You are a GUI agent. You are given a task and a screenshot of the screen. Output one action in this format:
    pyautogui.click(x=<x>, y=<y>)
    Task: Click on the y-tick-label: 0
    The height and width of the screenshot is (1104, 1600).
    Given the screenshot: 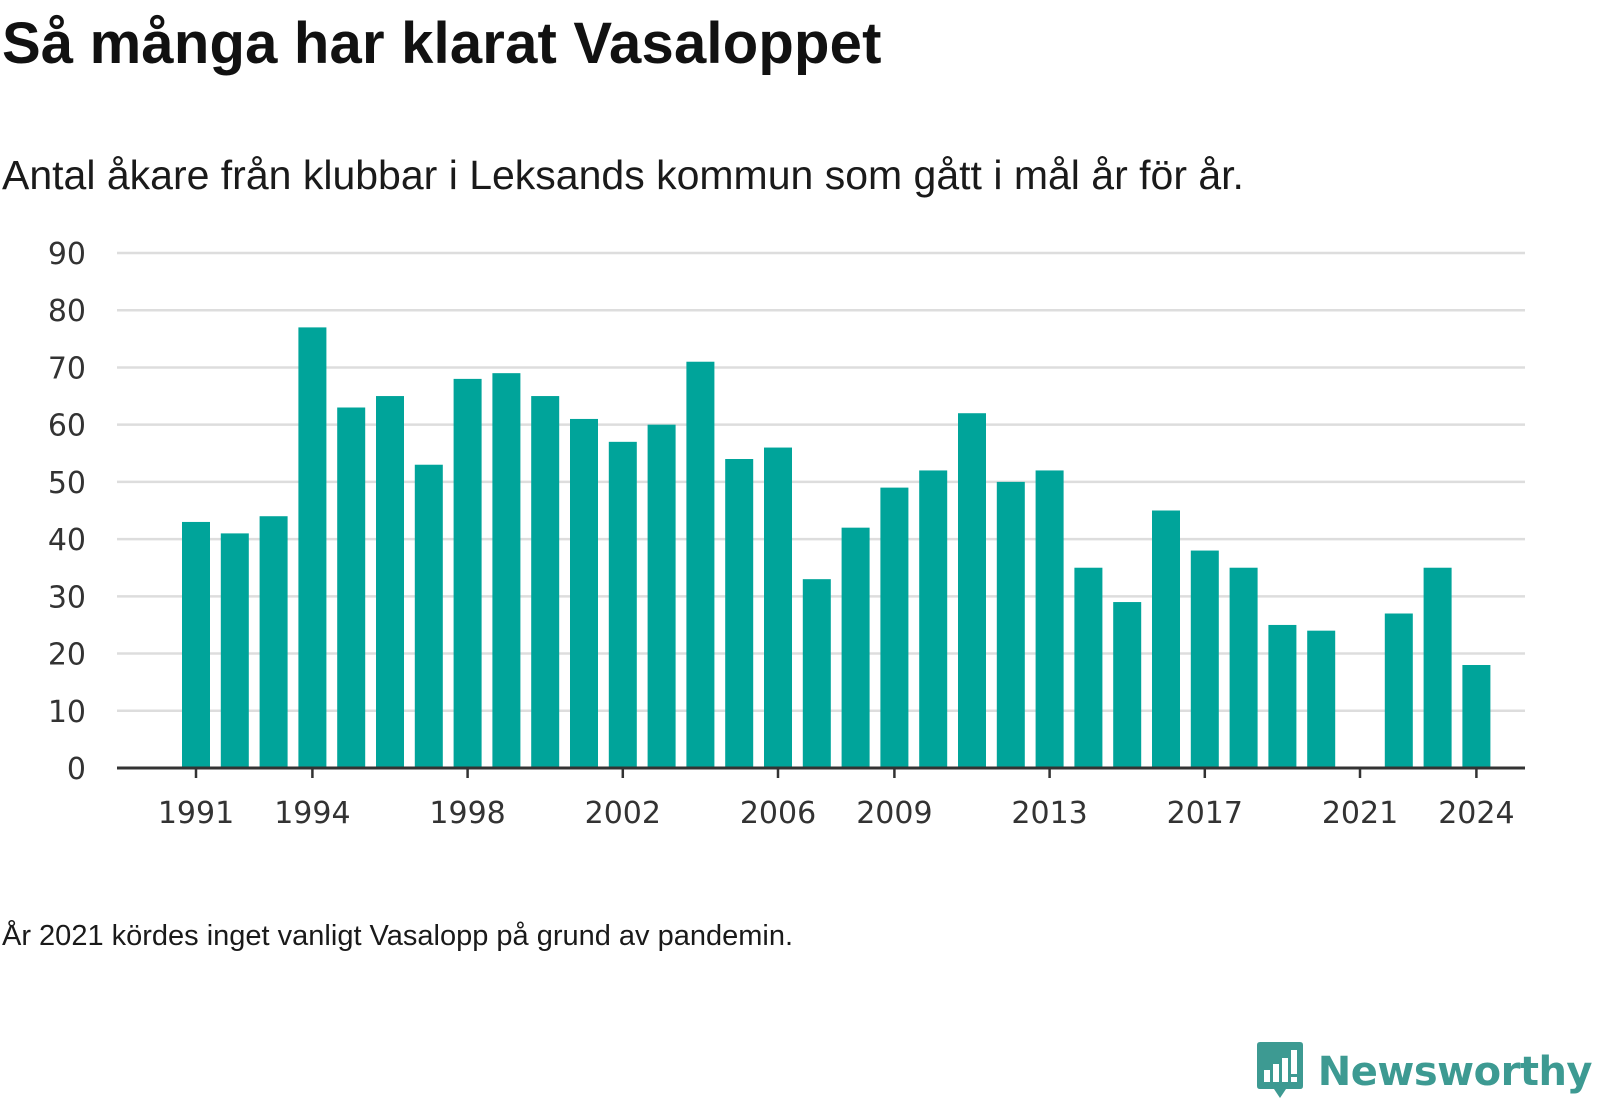 What is the action you would take?
    pyautogui.click(x=76, y=769)
    